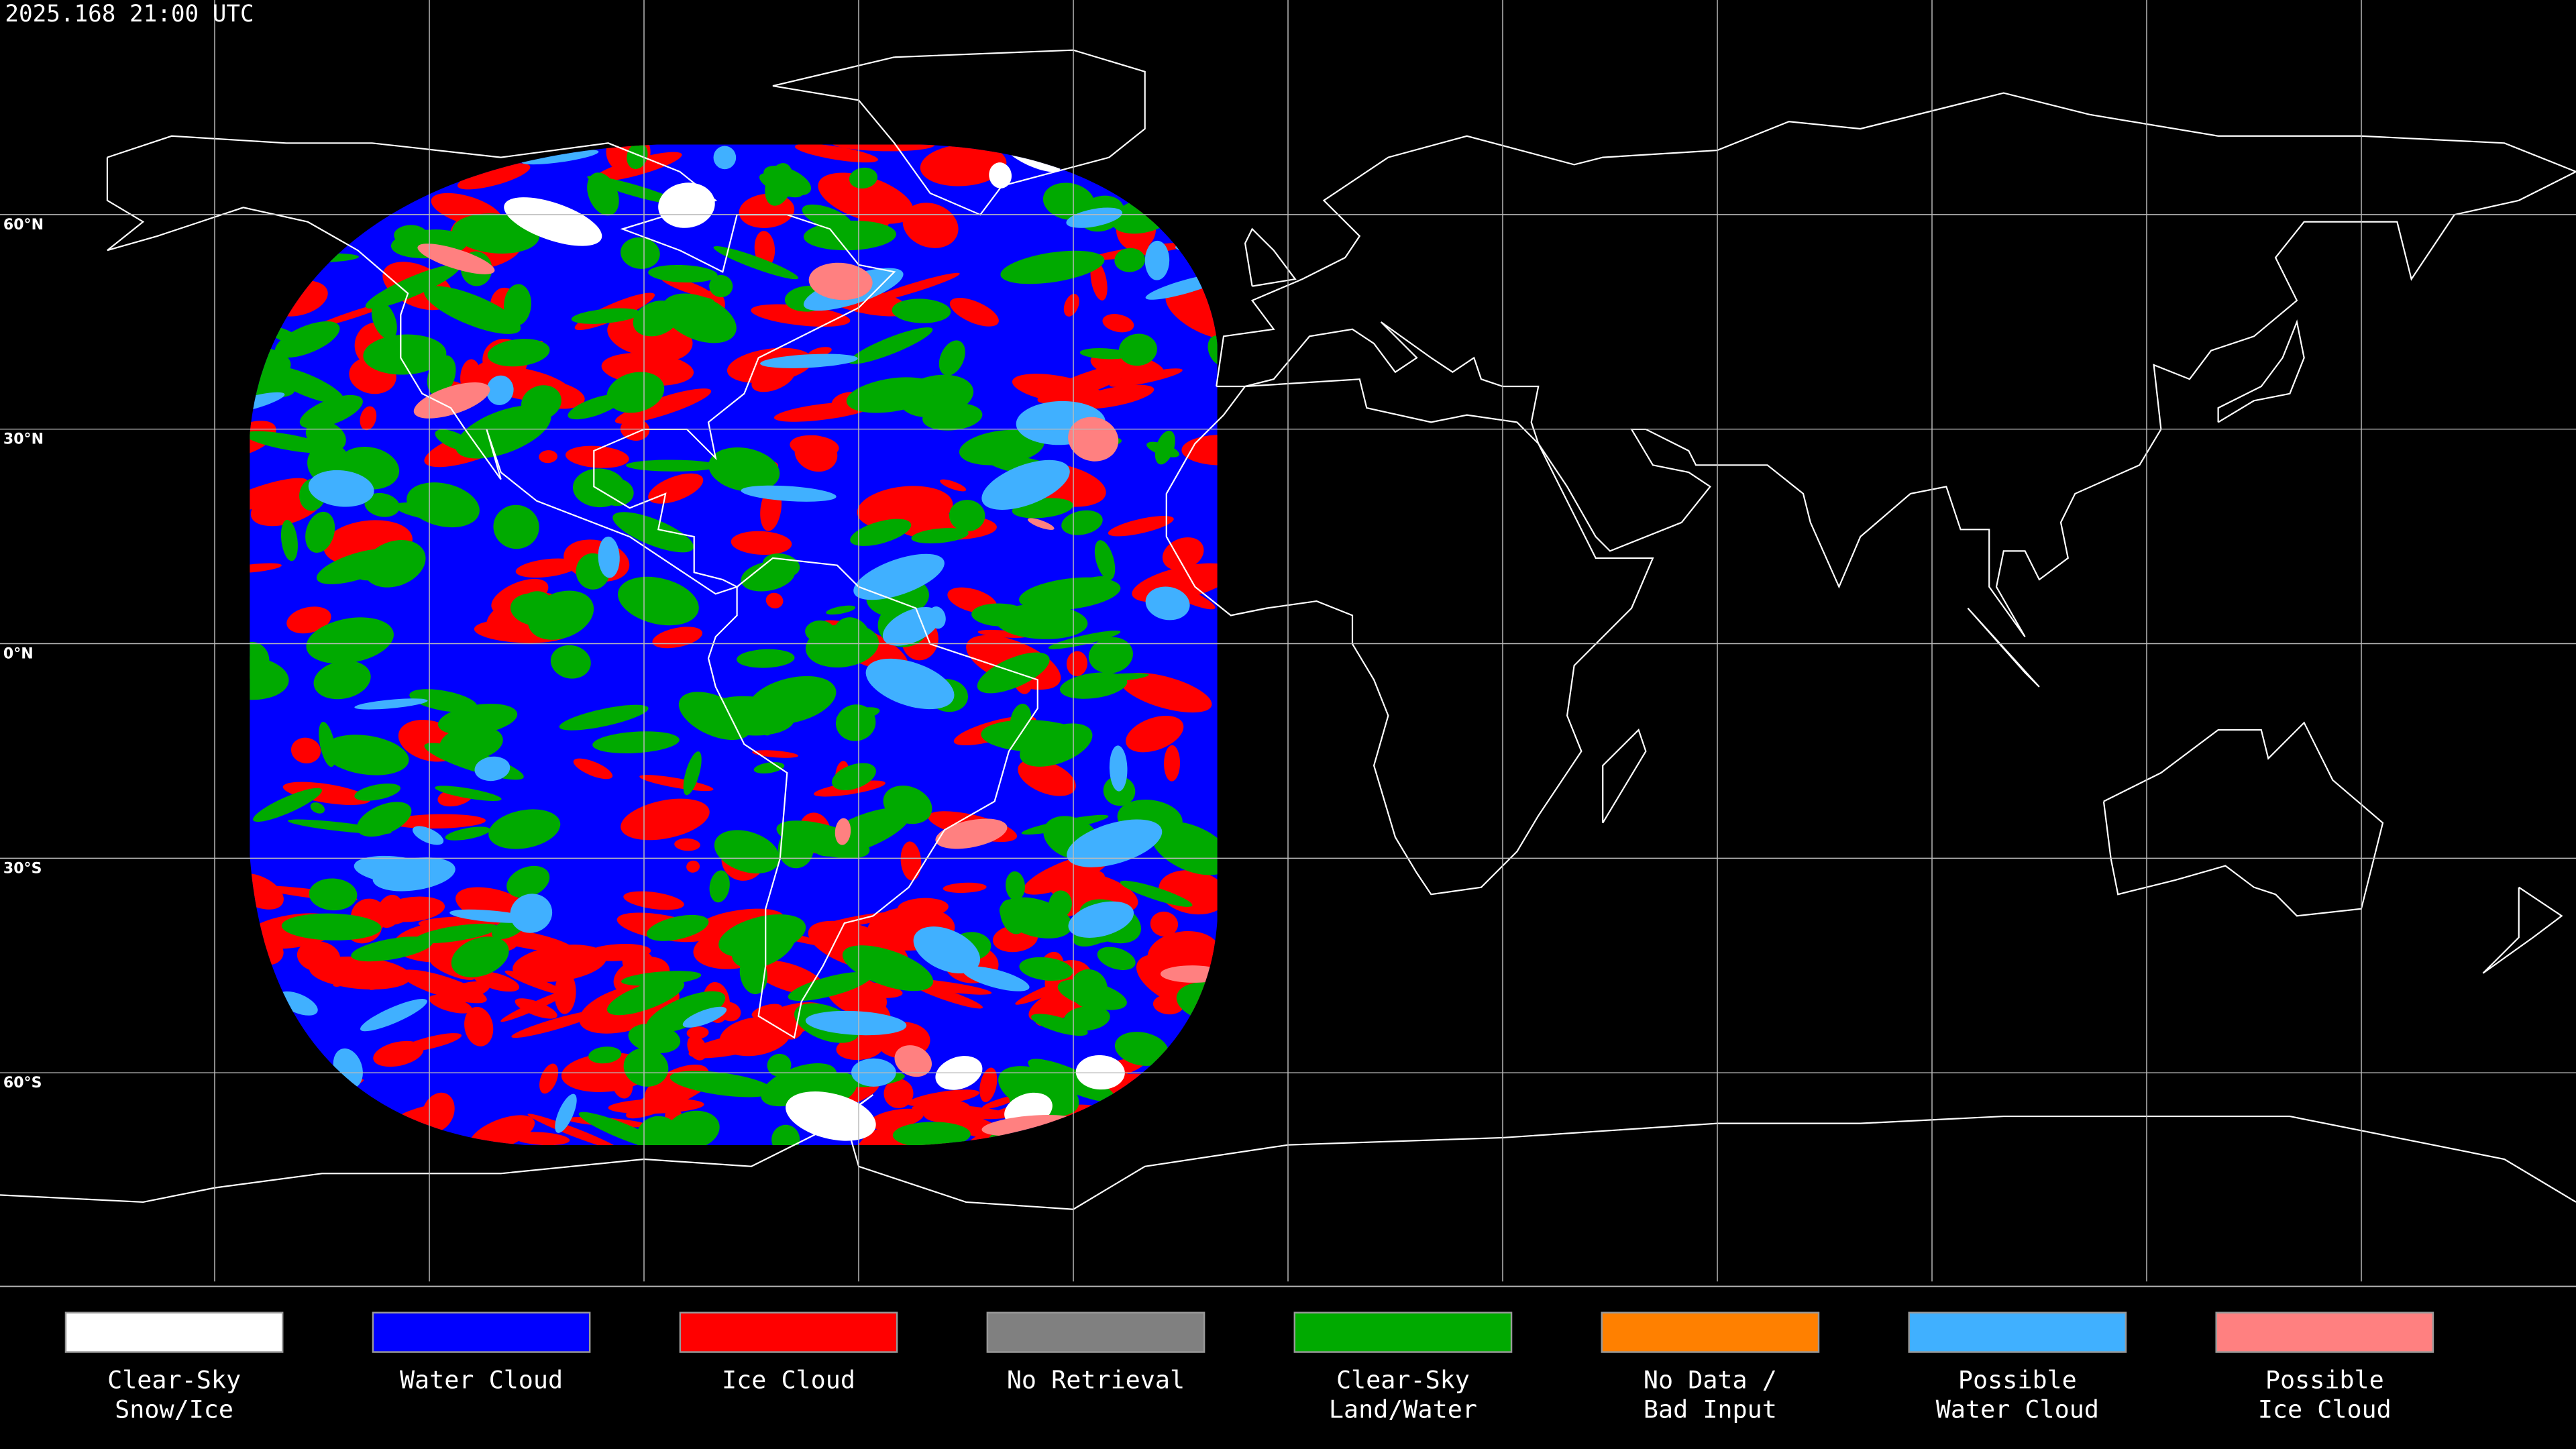 This screenshot has height=1449, width=2576. Describe the element at coordinates (22, 1083) in the screenshot. I see `latitude-label: 60°S` at that location.